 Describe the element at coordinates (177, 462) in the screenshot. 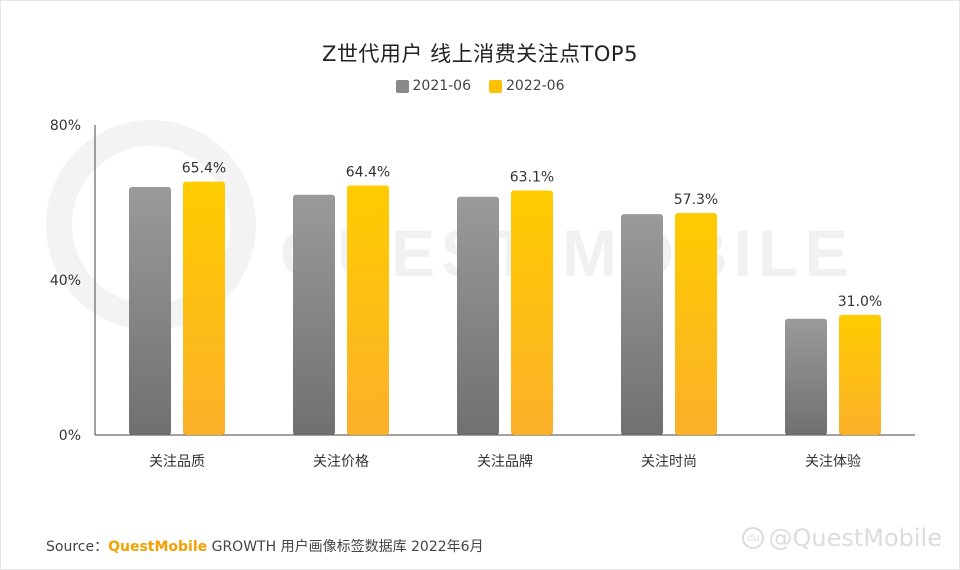

I see `x-tick-label: 关注品质` at that location.